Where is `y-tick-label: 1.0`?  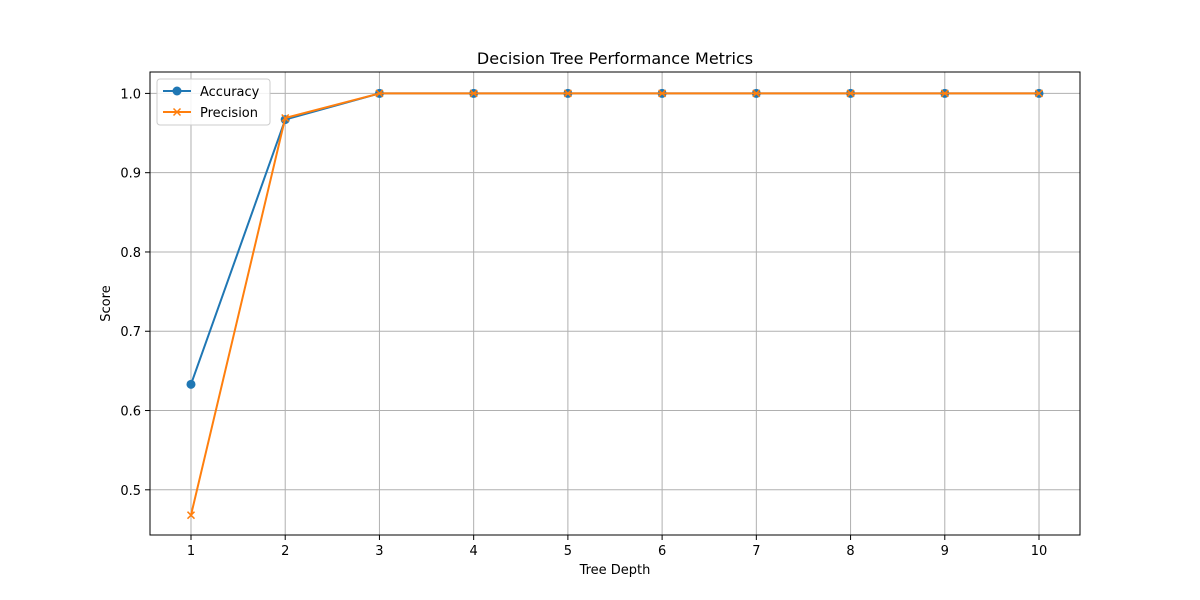
y-tick-label: 1.0 is located at coordinates (130, 94).